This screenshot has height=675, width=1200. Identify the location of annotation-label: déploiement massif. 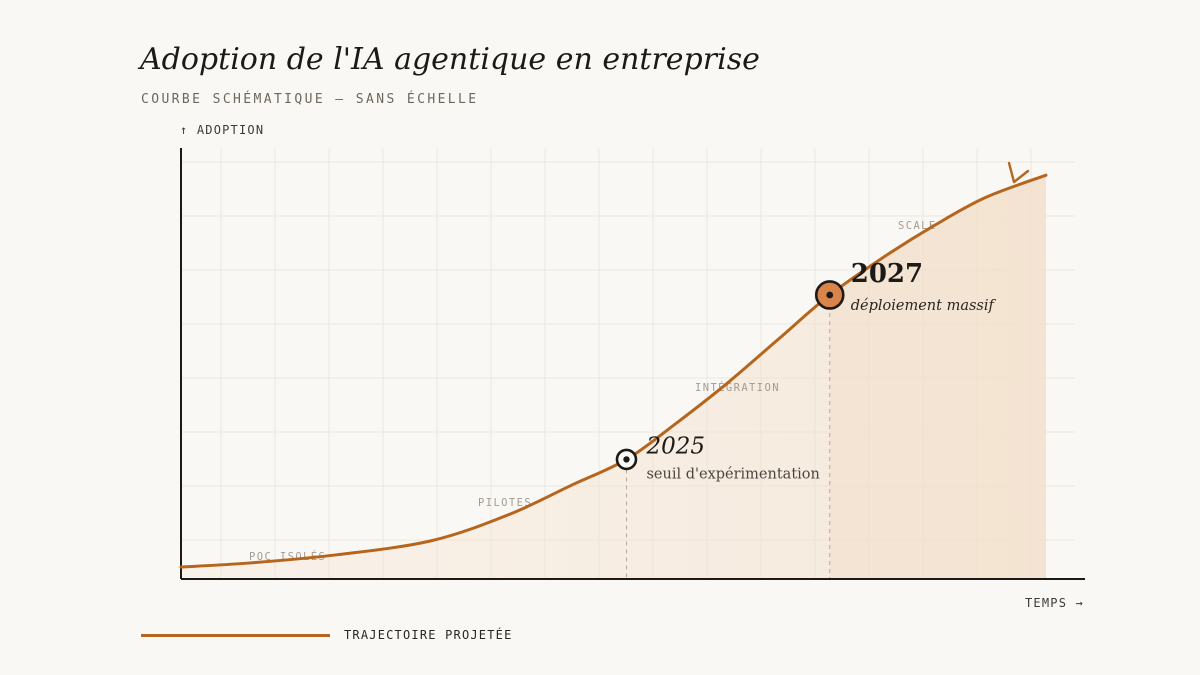
(924, 306).